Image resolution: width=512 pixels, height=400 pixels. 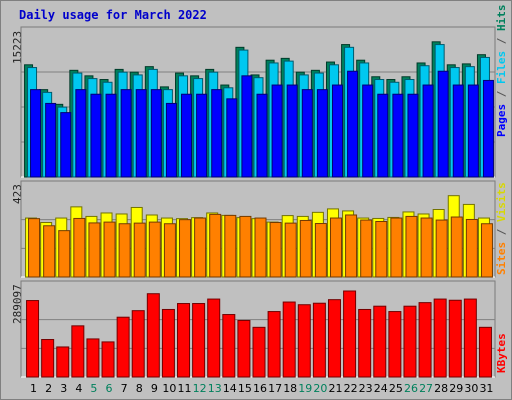 I want to click on day-label-12: 12, so click(x=200, y=388).